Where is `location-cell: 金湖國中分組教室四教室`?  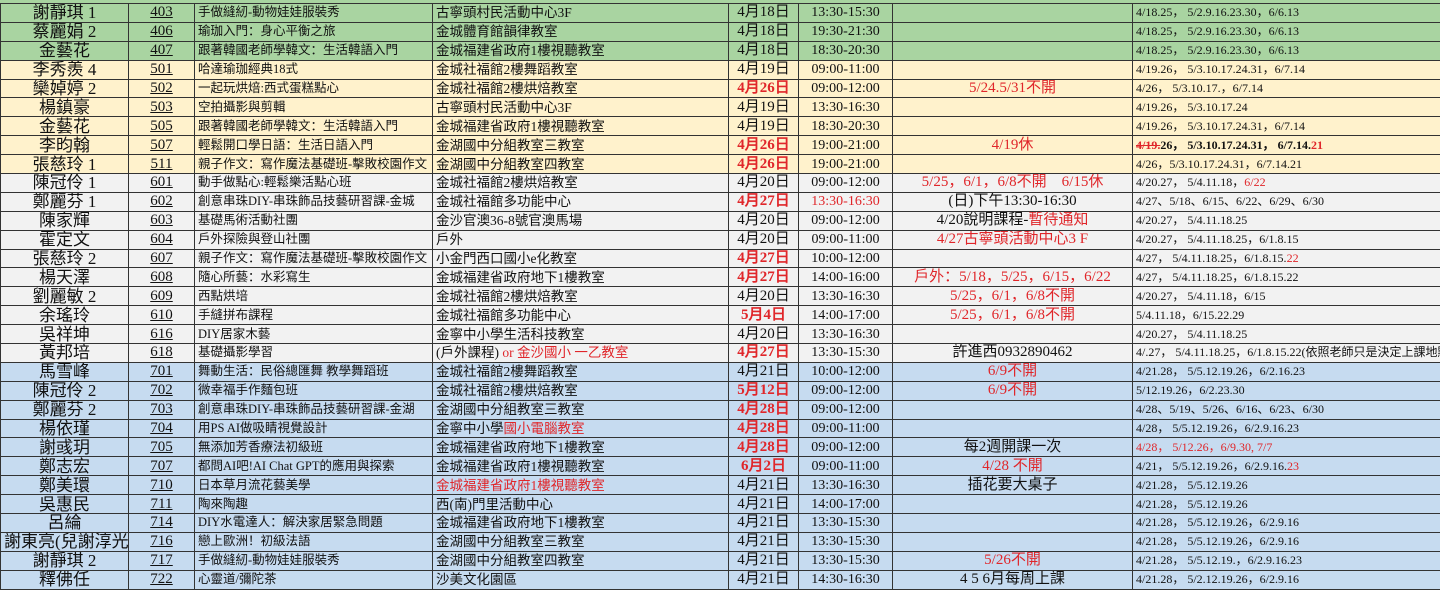
location-cell: 金湖國中分組教室四教室 is located at coordinates (580, 560).